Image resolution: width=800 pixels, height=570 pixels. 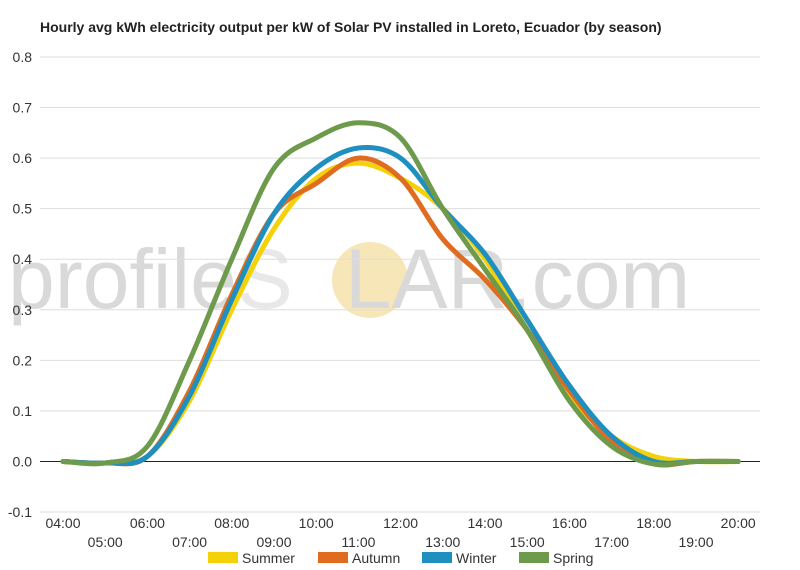 I want to click on x-tick-label: 18:00, so click(x=653, y=523).